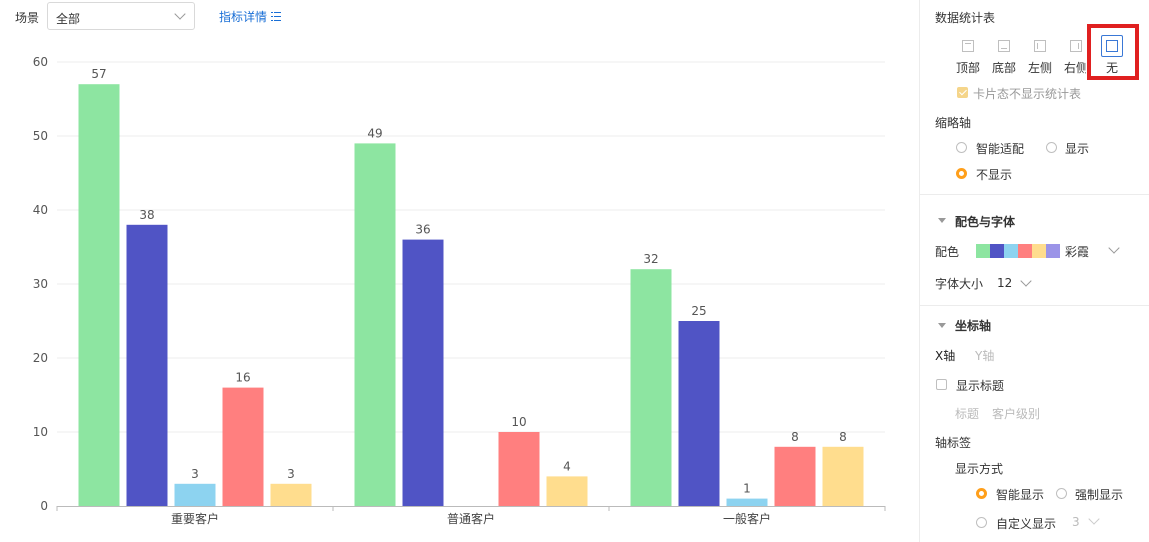 The height and width of the screenshot is (542, 1149). I want to click on thumb-show-label: 显示, so click(1077, 149).